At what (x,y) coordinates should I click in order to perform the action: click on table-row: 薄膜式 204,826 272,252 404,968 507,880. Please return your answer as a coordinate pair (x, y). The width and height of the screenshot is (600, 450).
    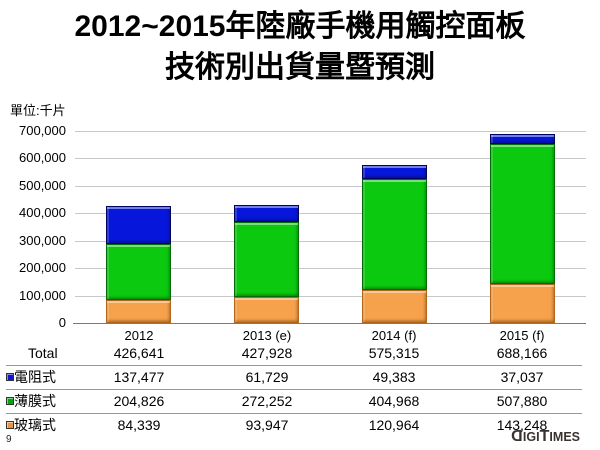
    Looking at the image, I should click on (294, 401).